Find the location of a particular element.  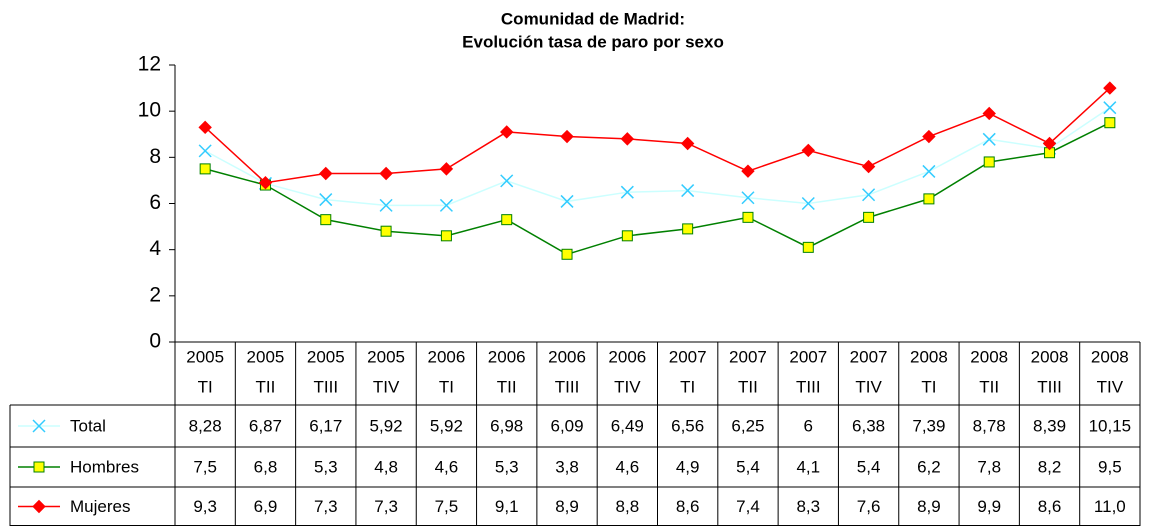

value-label: 4,9 is located at coordinates (688, 466).